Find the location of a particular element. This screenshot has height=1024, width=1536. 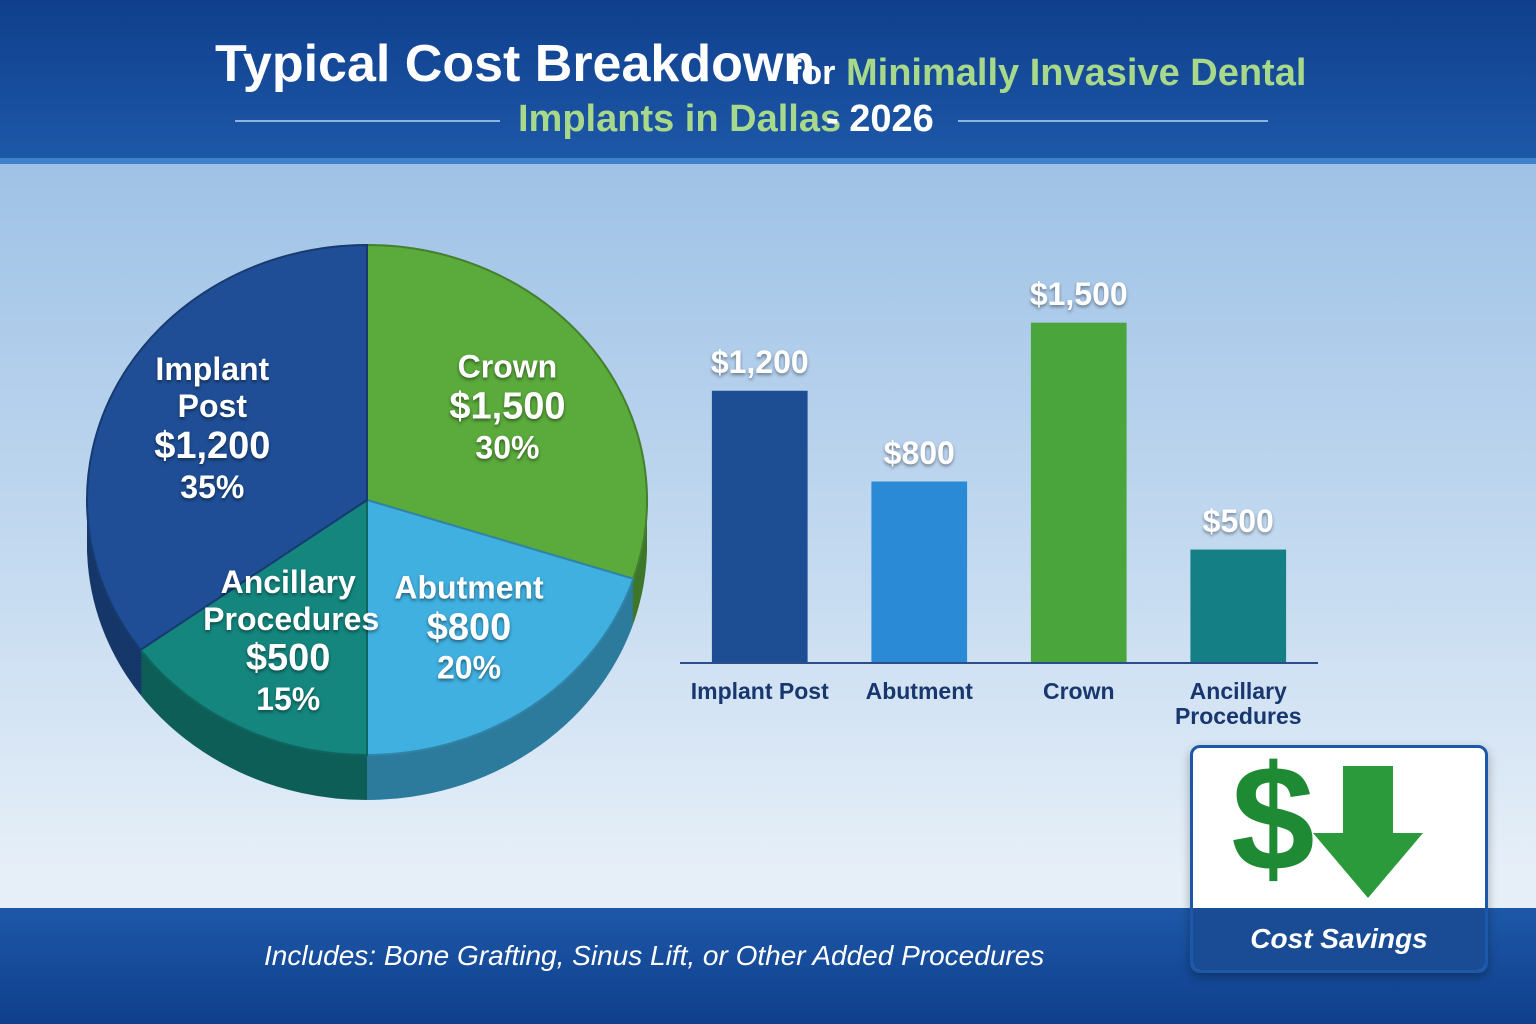

badge: $ Cost Savings is located at coordinates (1339, 859).